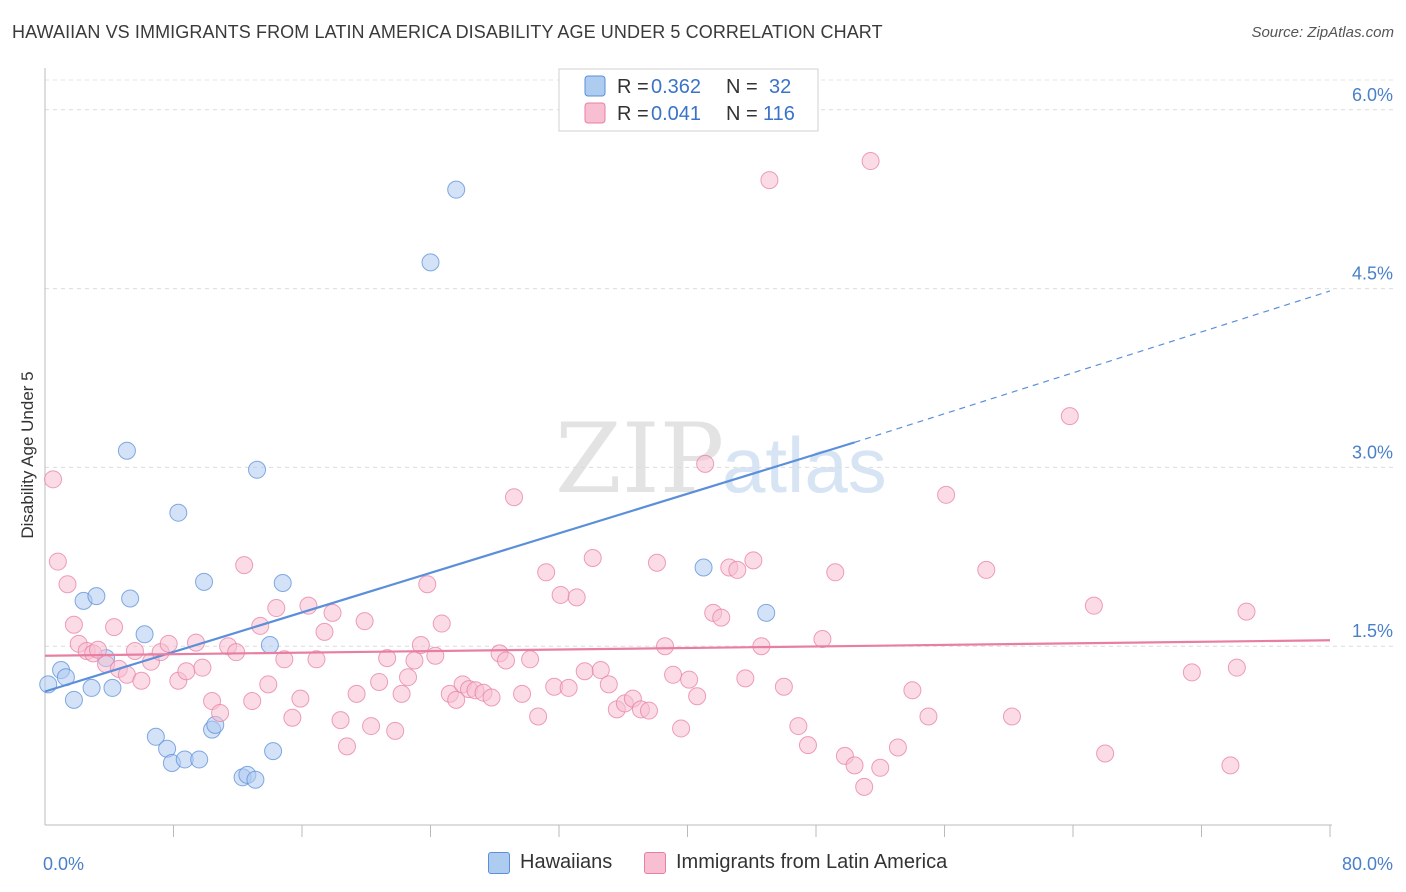 The width and height of the screenshot is (1406, 892). I want to click on legend-swatch-latin-america, so click(595, 113).